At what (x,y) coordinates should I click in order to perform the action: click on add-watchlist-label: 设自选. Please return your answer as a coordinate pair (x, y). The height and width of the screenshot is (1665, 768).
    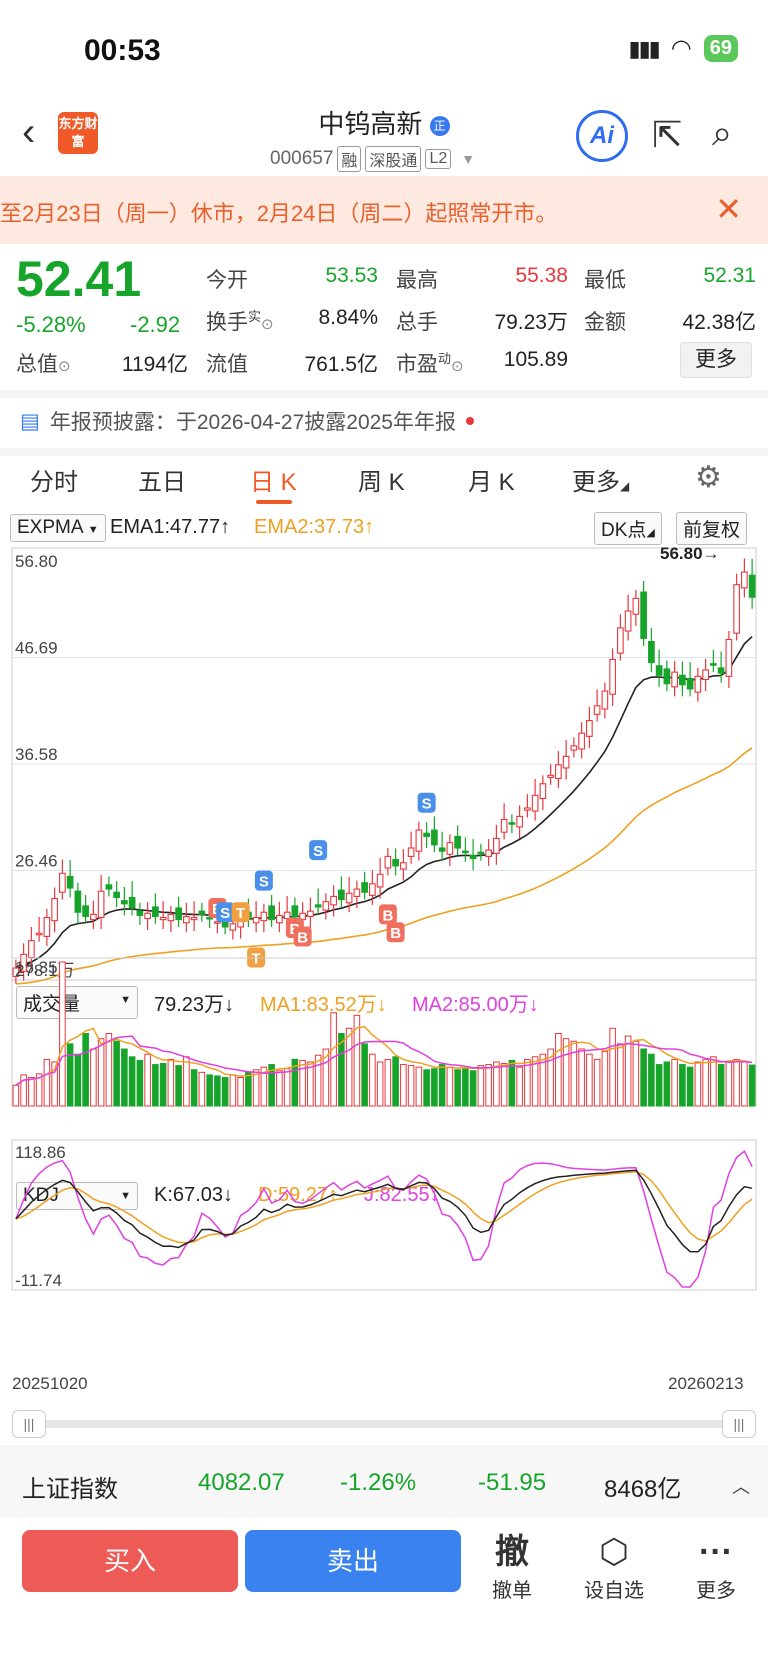
    Looking at the image, I should click on (614, 1591).